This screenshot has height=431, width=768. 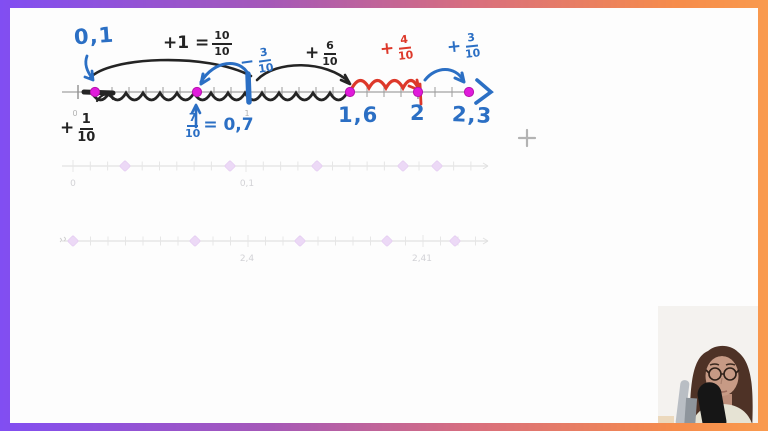 I want to click on hair-fringe, so click(x=722, y=359).